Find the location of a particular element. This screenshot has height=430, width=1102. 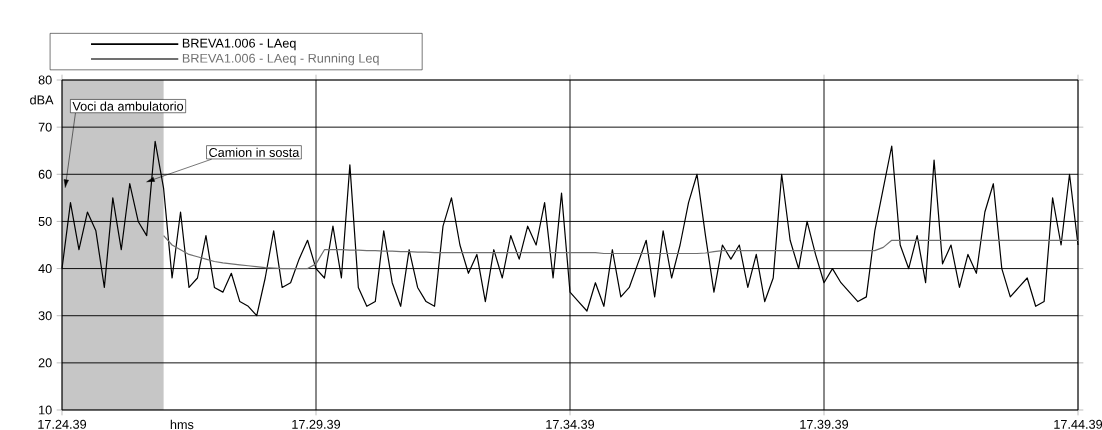

y-tick-label: 10 is located at coordinates (45, 410).